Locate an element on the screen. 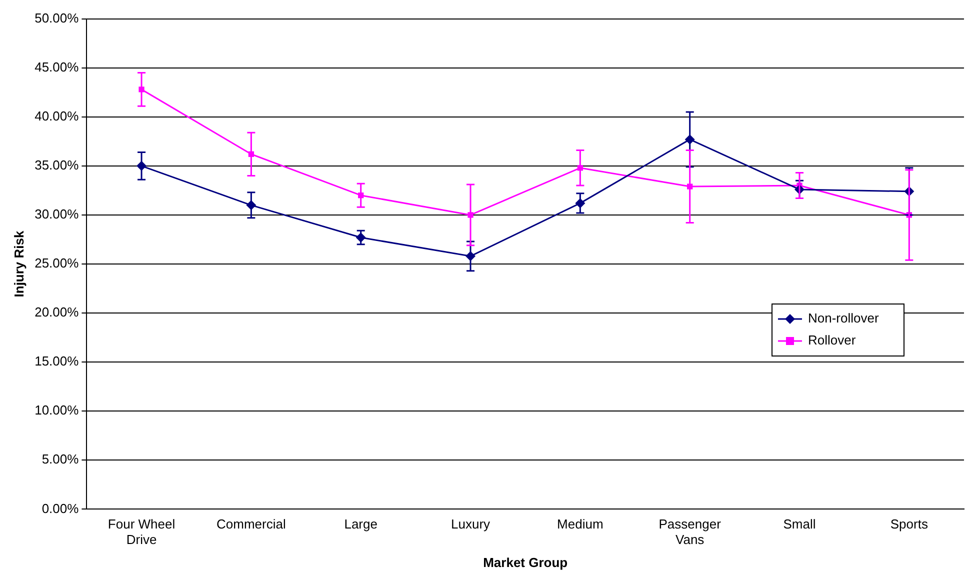 The width and height of the screenshot is (977, 583). y-tick-label: 25.00% is located at coordinates (57, 263).